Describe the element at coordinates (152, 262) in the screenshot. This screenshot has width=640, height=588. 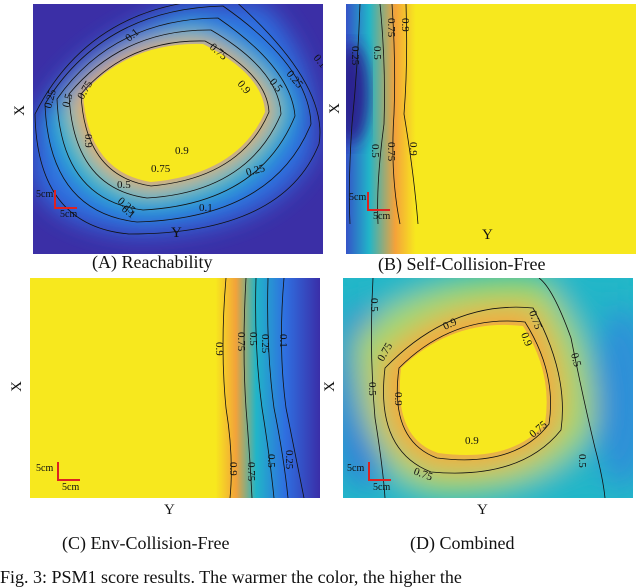
I see `caption-a: (A) Reachability` at that location.